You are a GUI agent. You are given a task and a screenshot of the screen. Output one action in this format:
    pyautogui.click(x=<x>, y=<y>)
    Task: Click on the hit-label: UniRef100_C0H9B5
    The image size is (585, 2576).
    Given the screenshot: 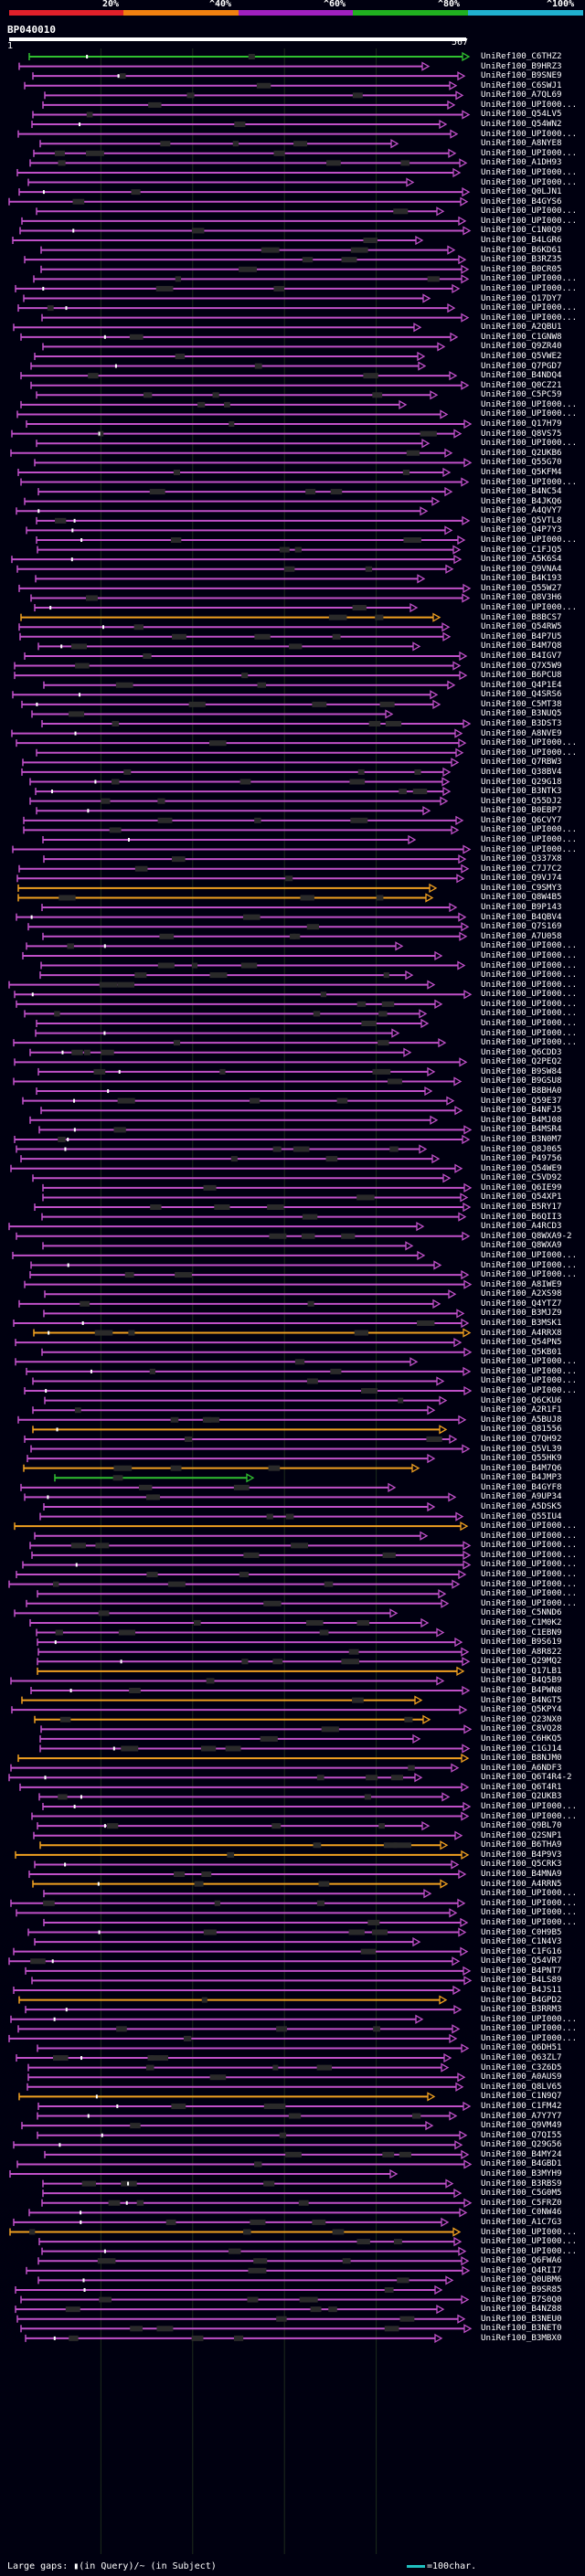 What is the action you would take?
    pyautogui.click(x=521, y=1932)
    